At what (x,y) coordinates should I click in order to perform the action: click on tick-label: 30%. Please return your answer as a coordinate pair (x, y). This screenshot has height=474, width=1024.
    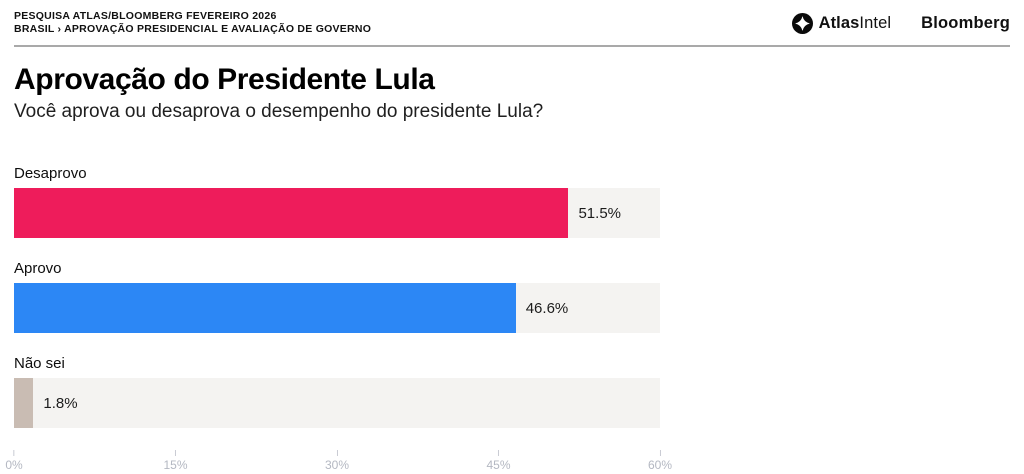
    Looking at the image, I should click on (337, 465).